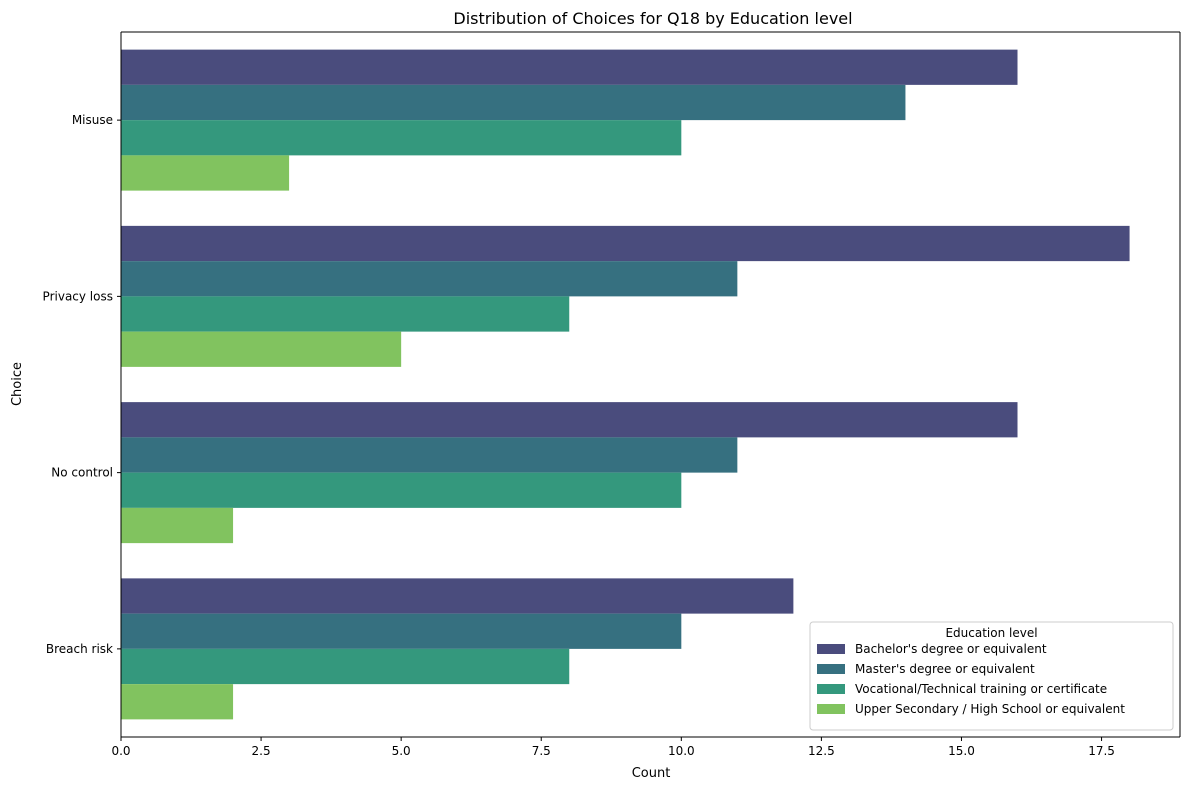  I want to click on x-tick-label: 5.0, so click(401, 751).